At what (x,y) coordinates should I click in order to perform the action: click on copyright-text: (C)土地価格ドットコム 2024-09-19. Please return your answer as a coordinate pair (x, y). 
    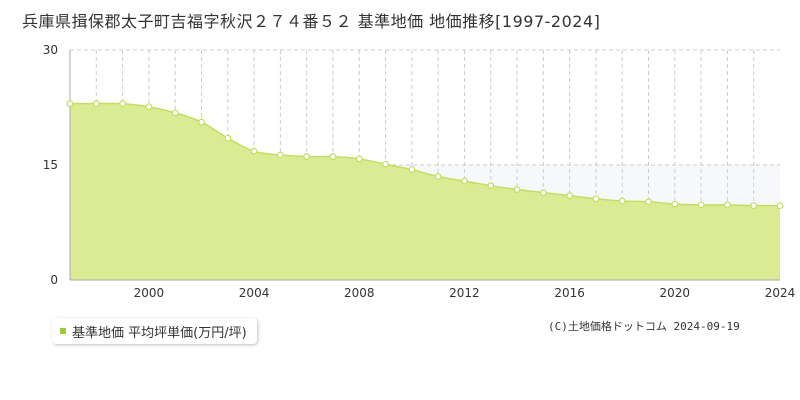
    Looking at the image, I should click on (644, 326).